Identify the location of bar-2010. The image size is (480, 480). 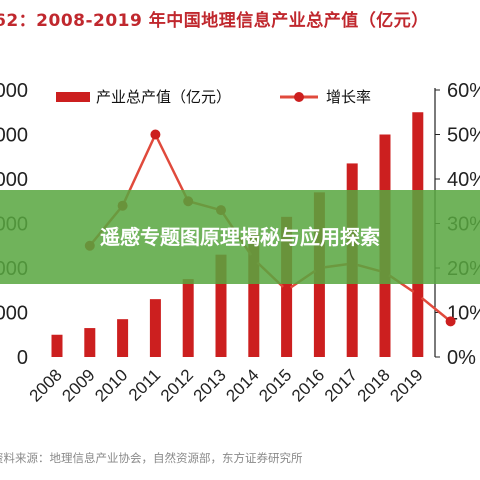
(123, 338).